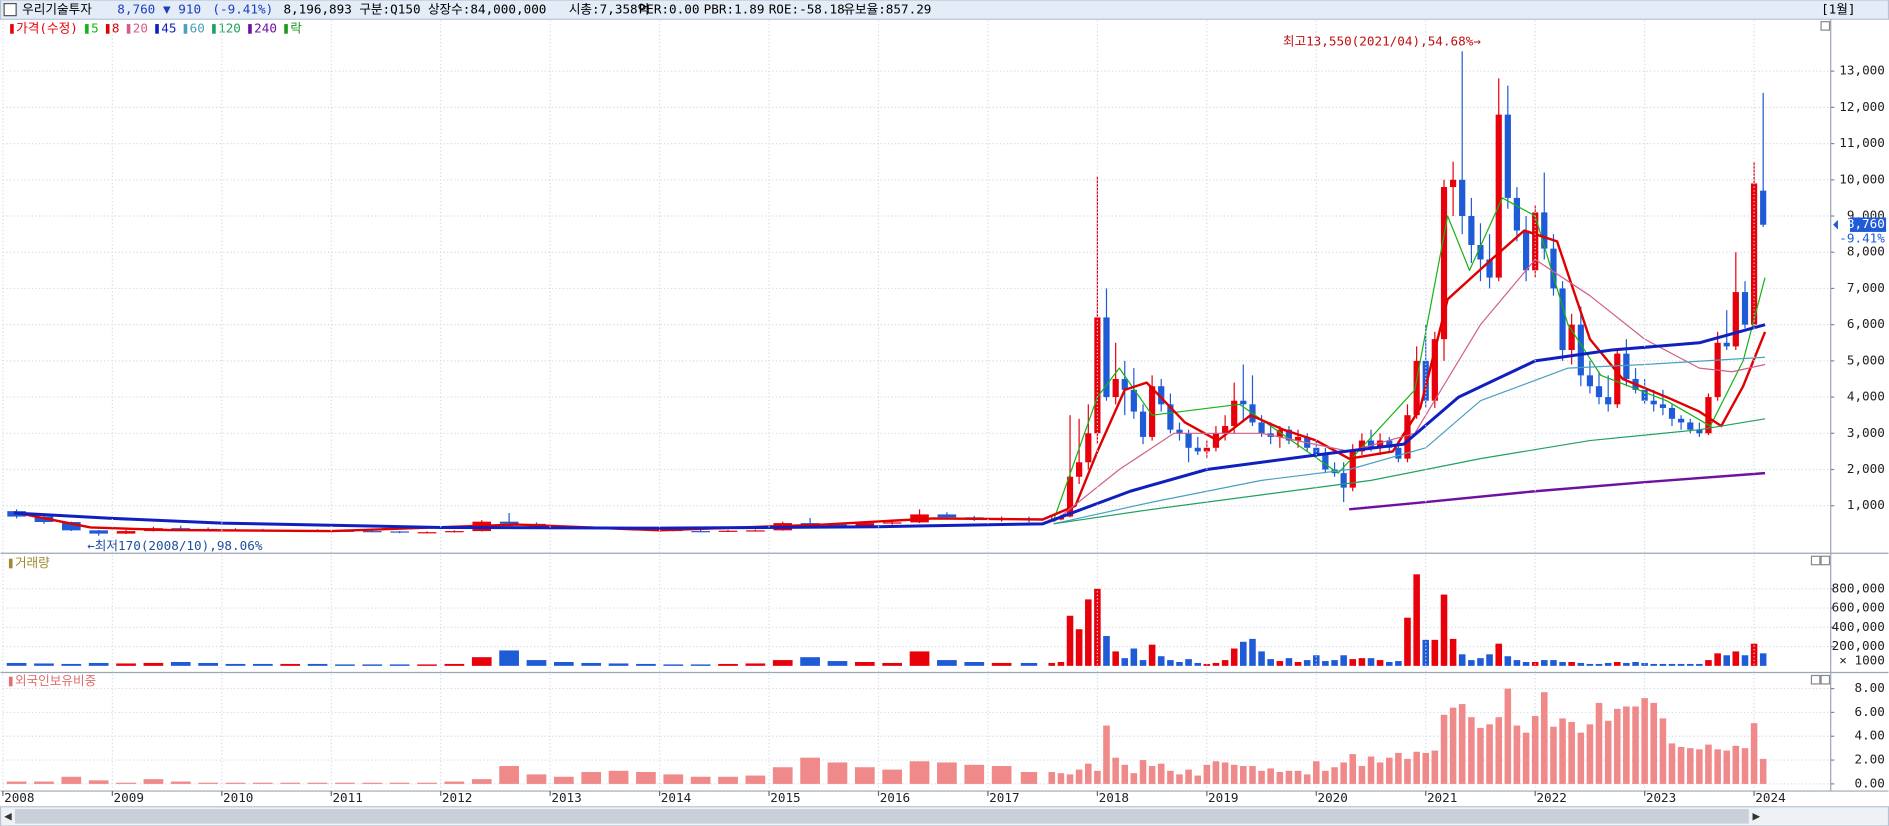  What do you see at coordinates (1866, 504) in the screenshot?
I see `y-tick-label: 1,000` at bounding box center [1866, 504].